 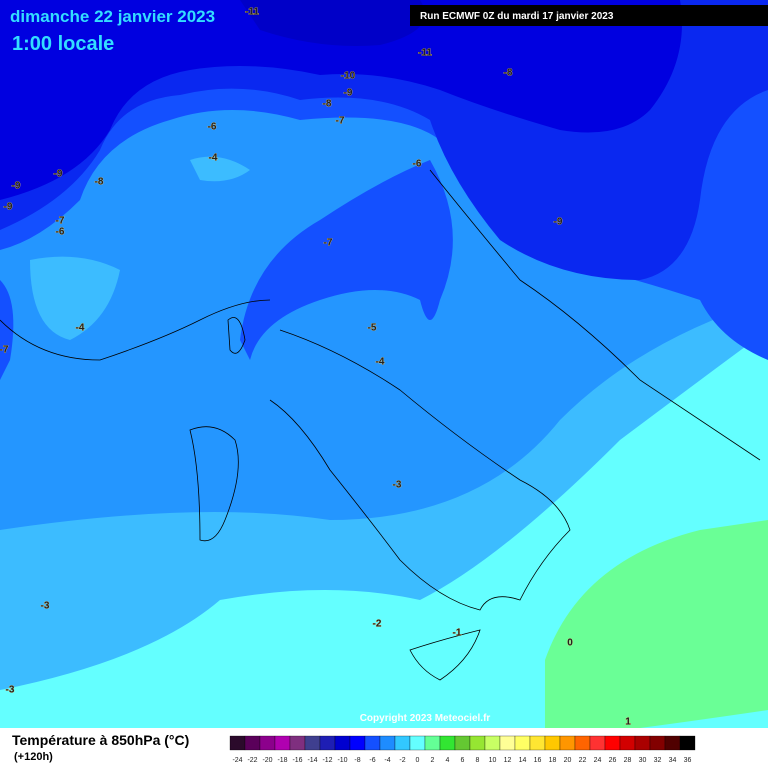 I want to click on legend-label: 26, so click(x=613, y=760).